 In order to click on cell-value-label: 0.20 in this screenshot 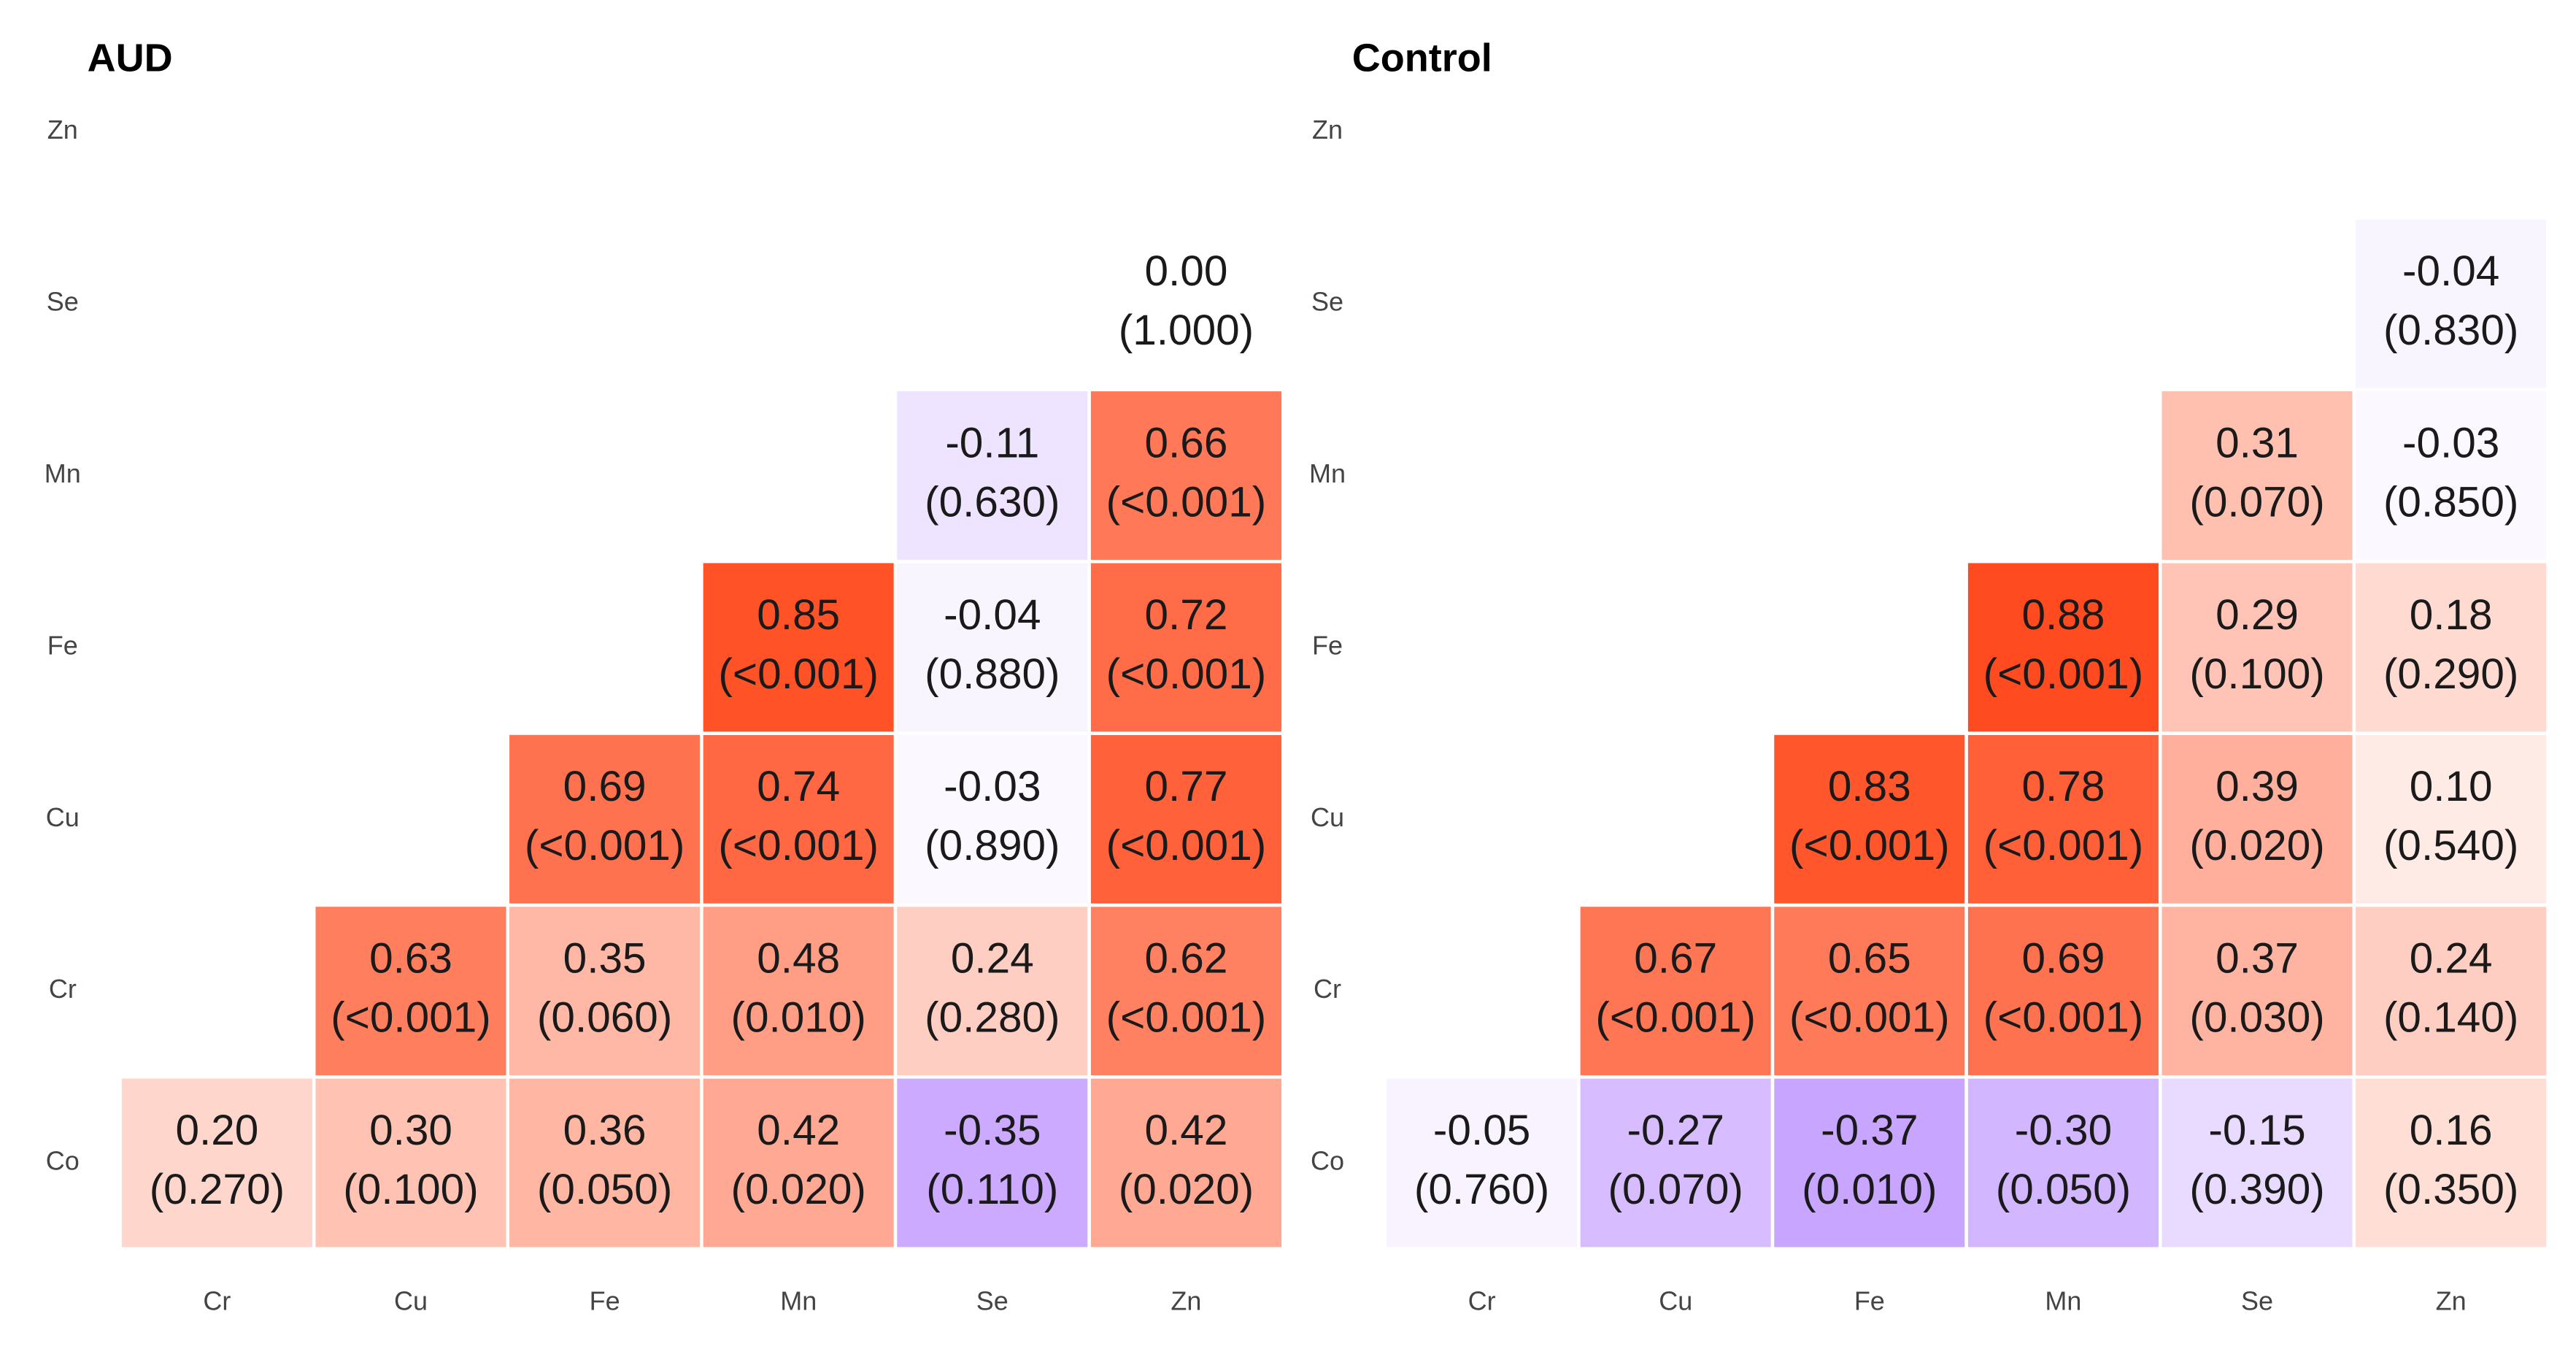, I will do `click(217, 1130)`.